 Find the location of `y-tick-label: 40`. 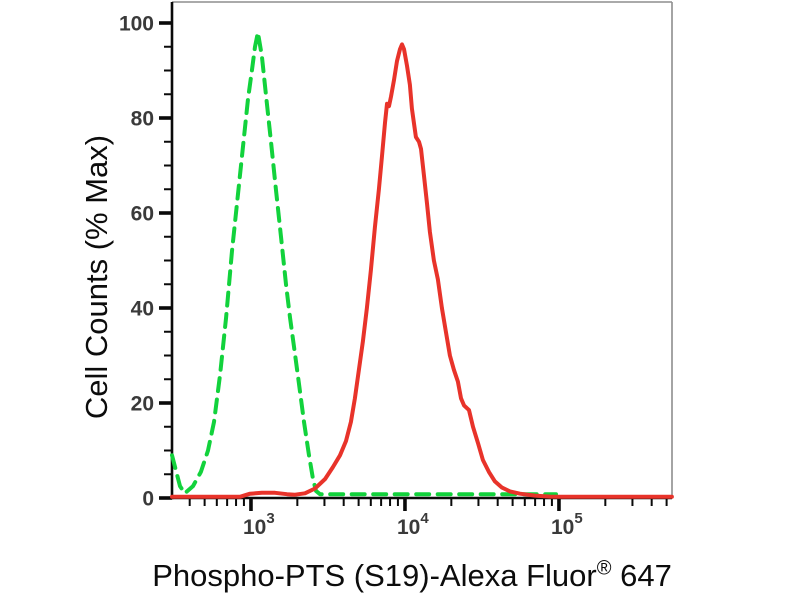

y-tick-label: 40 is located at coordinates (142, 309).